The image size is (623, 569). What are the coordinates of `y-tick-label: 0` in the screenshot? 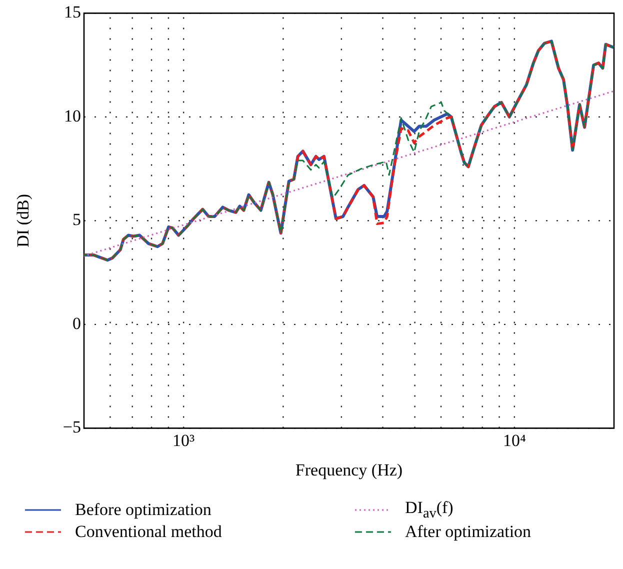 It's located at (76, 323).